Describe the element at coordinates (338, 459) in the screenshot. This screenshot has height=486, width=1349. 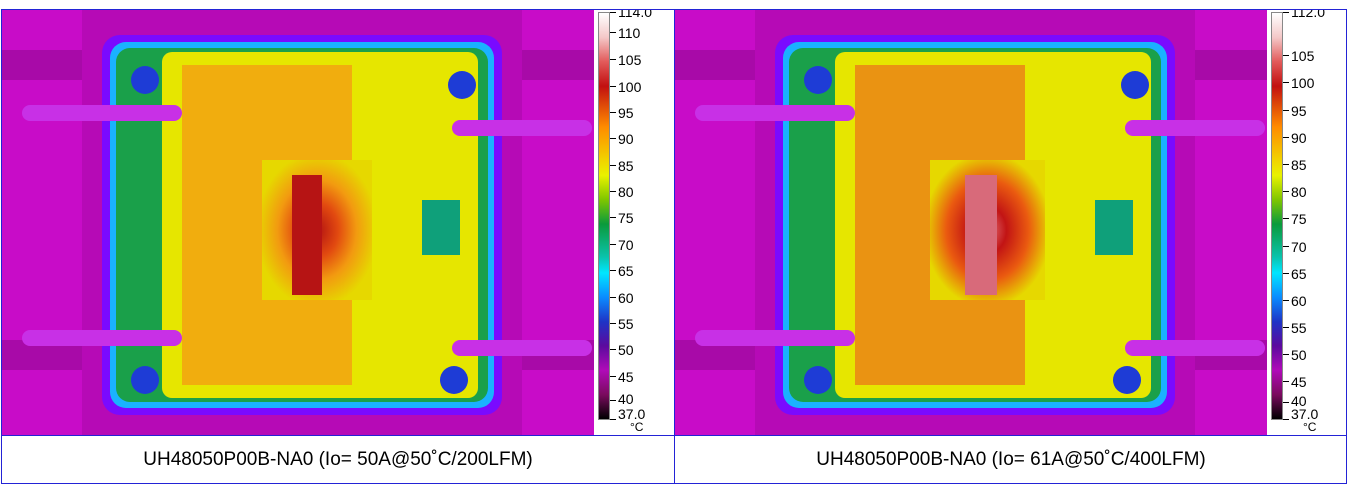
I see `caption-left: UH48050P00B-NA0 (Io= 50A@50˚C/200LFM)` at that location.